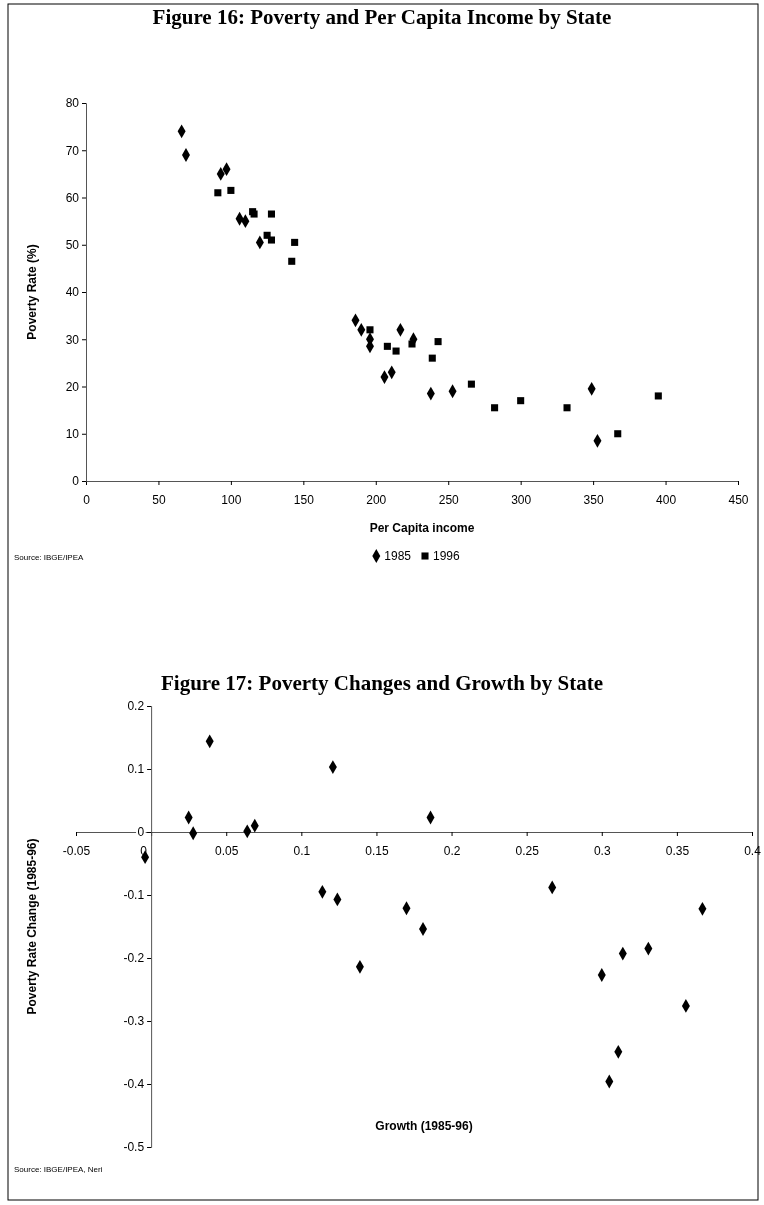 The image size is (764, 1205). Describe the element at coordinates (666, 499) in the screenshot. I see `x-tick-label: 400` at that location.